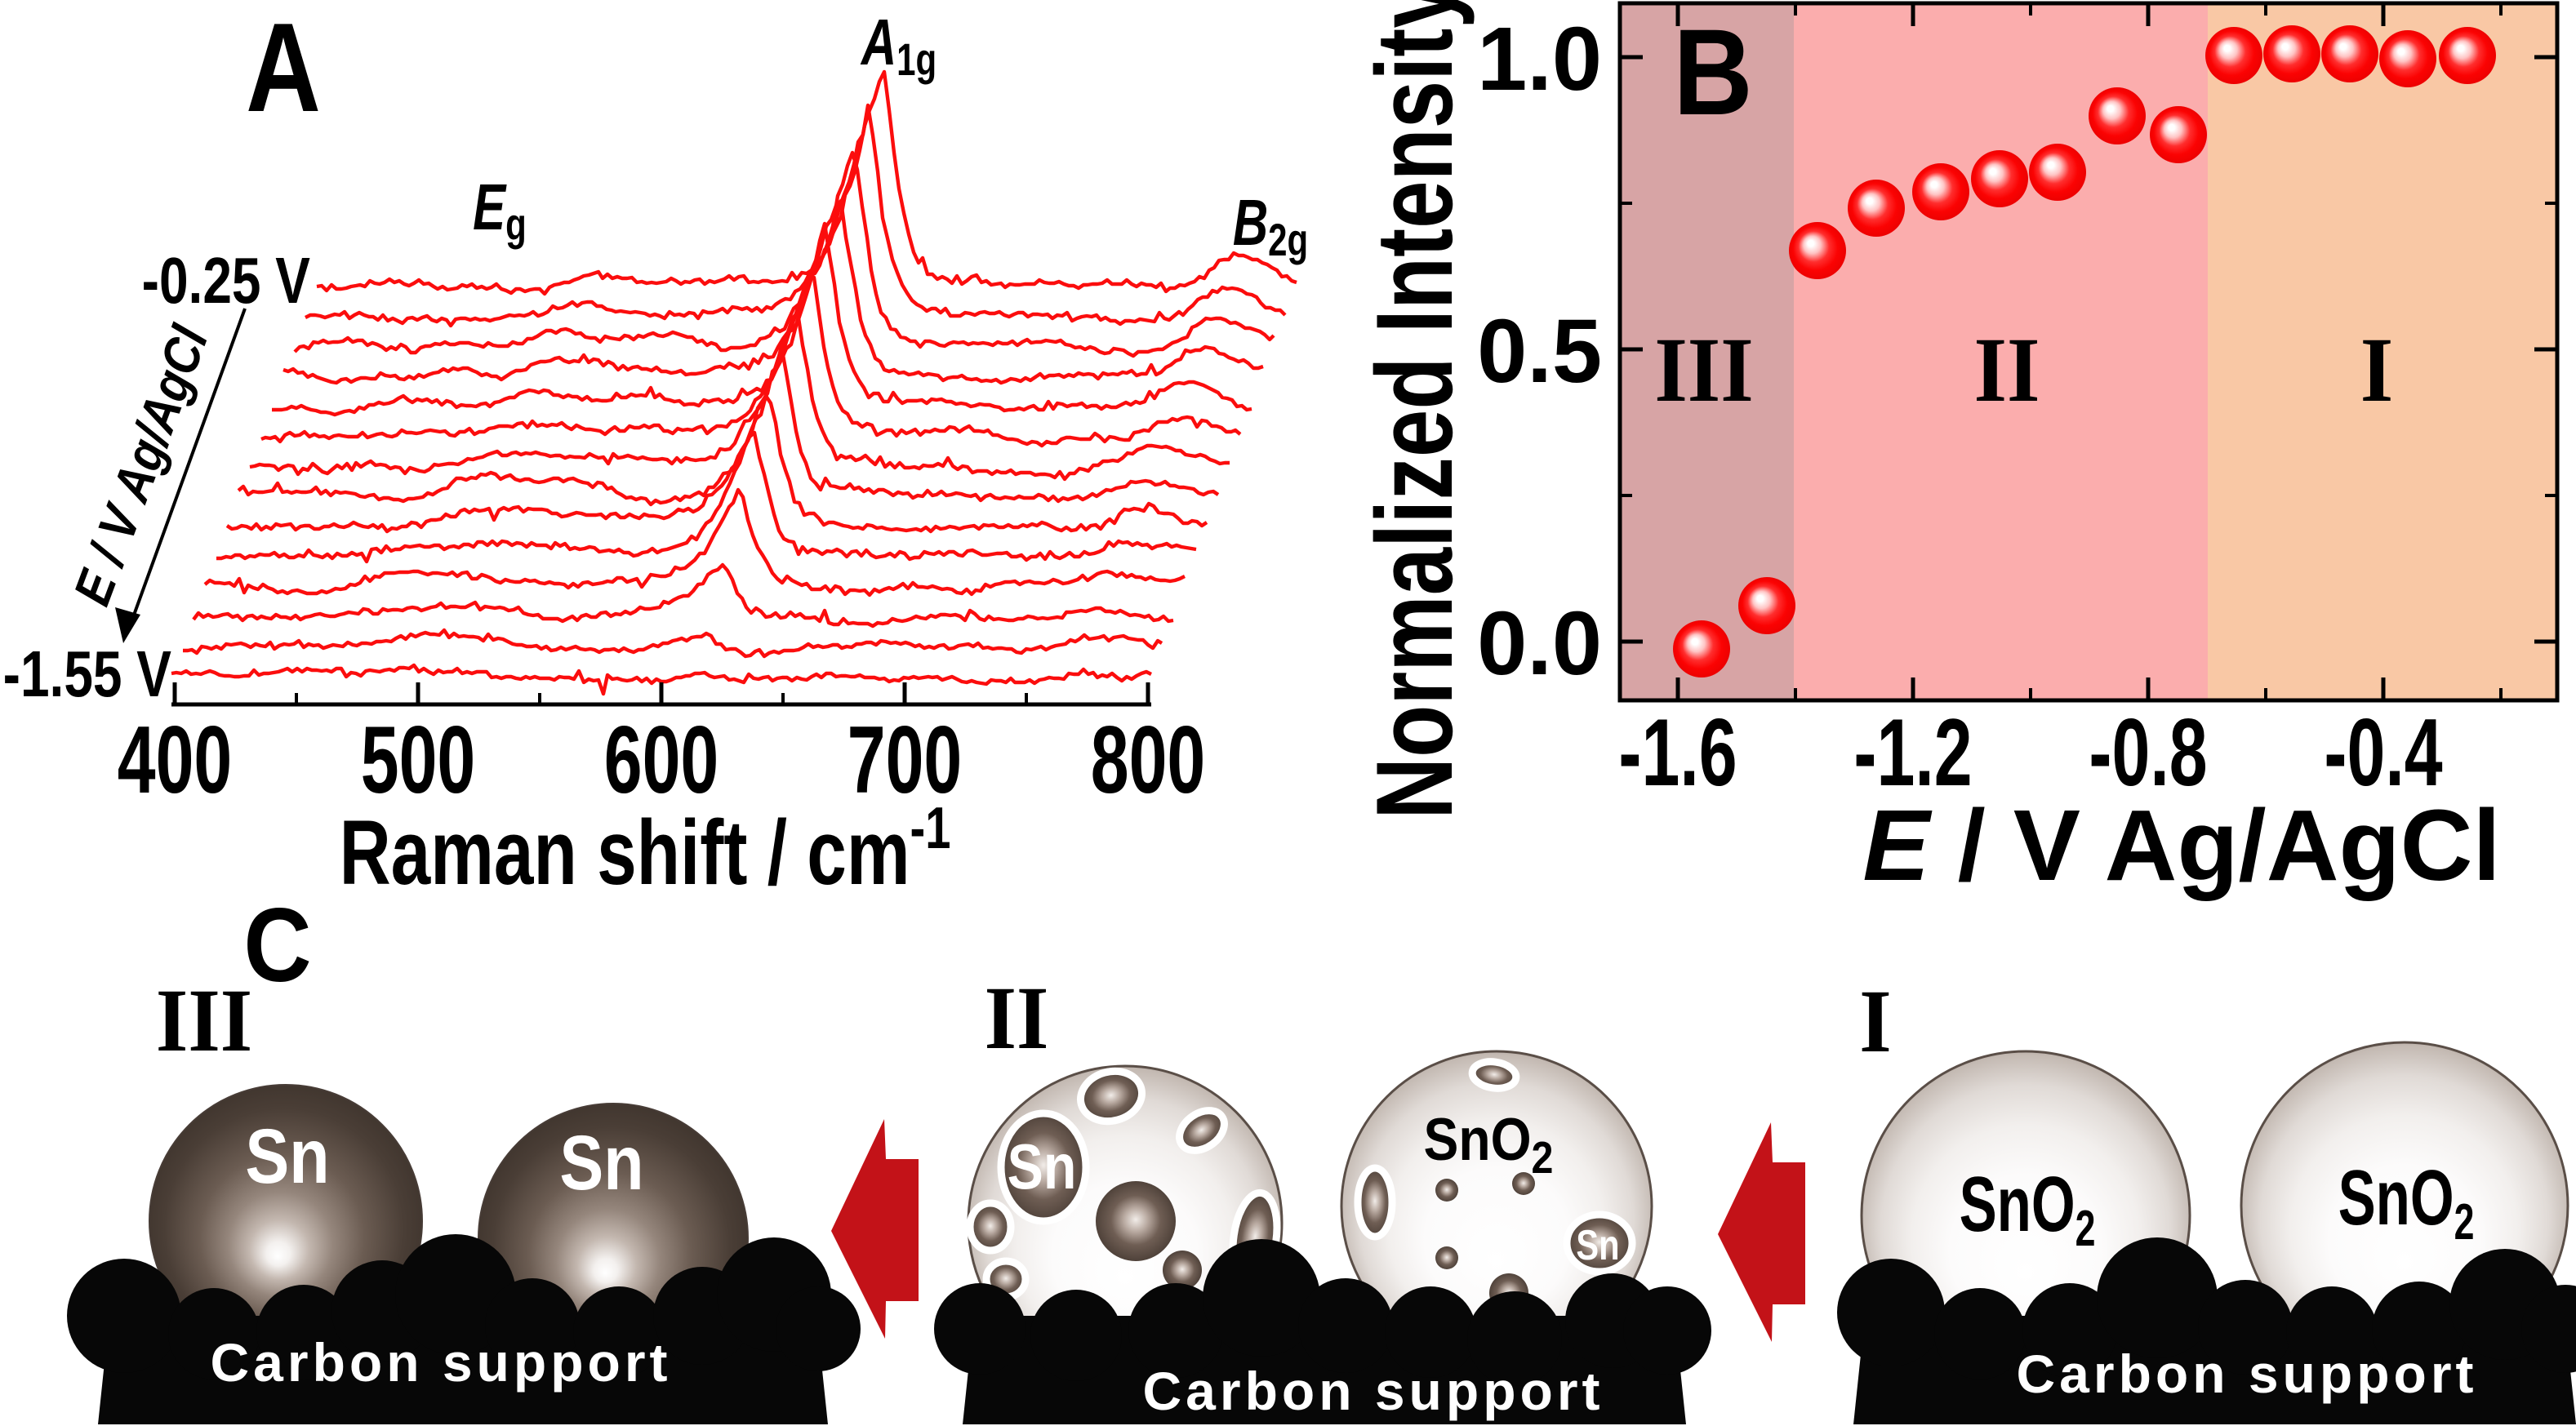  What do you see at coordinates (277, 944) in the screenshot?
I see `svg-text: C` at bounding box center [277, 944].